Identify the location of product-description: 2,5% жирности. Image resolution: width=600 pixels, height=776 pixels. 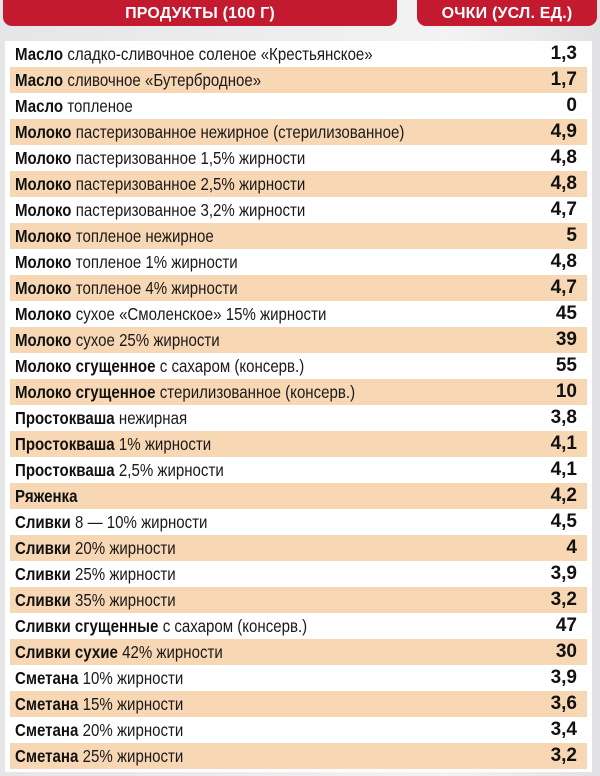
(171, 469).